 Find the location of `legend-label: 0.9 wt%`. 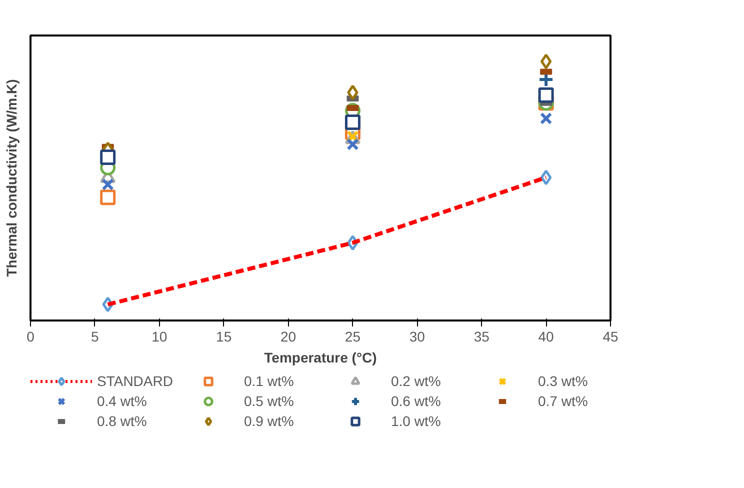

legend-label: 0.9 wt% is located at coordinates (269, 421).